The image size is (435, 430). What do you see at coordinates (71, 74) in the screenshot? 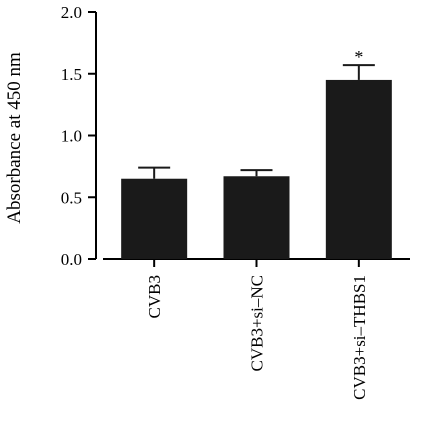
I see `y-tick-label: 1.5` at bounding box center [71, 74].